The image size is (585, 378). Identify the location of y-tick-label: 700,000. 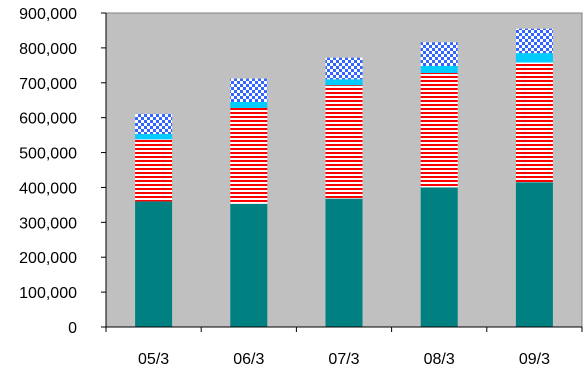
(48, 84).